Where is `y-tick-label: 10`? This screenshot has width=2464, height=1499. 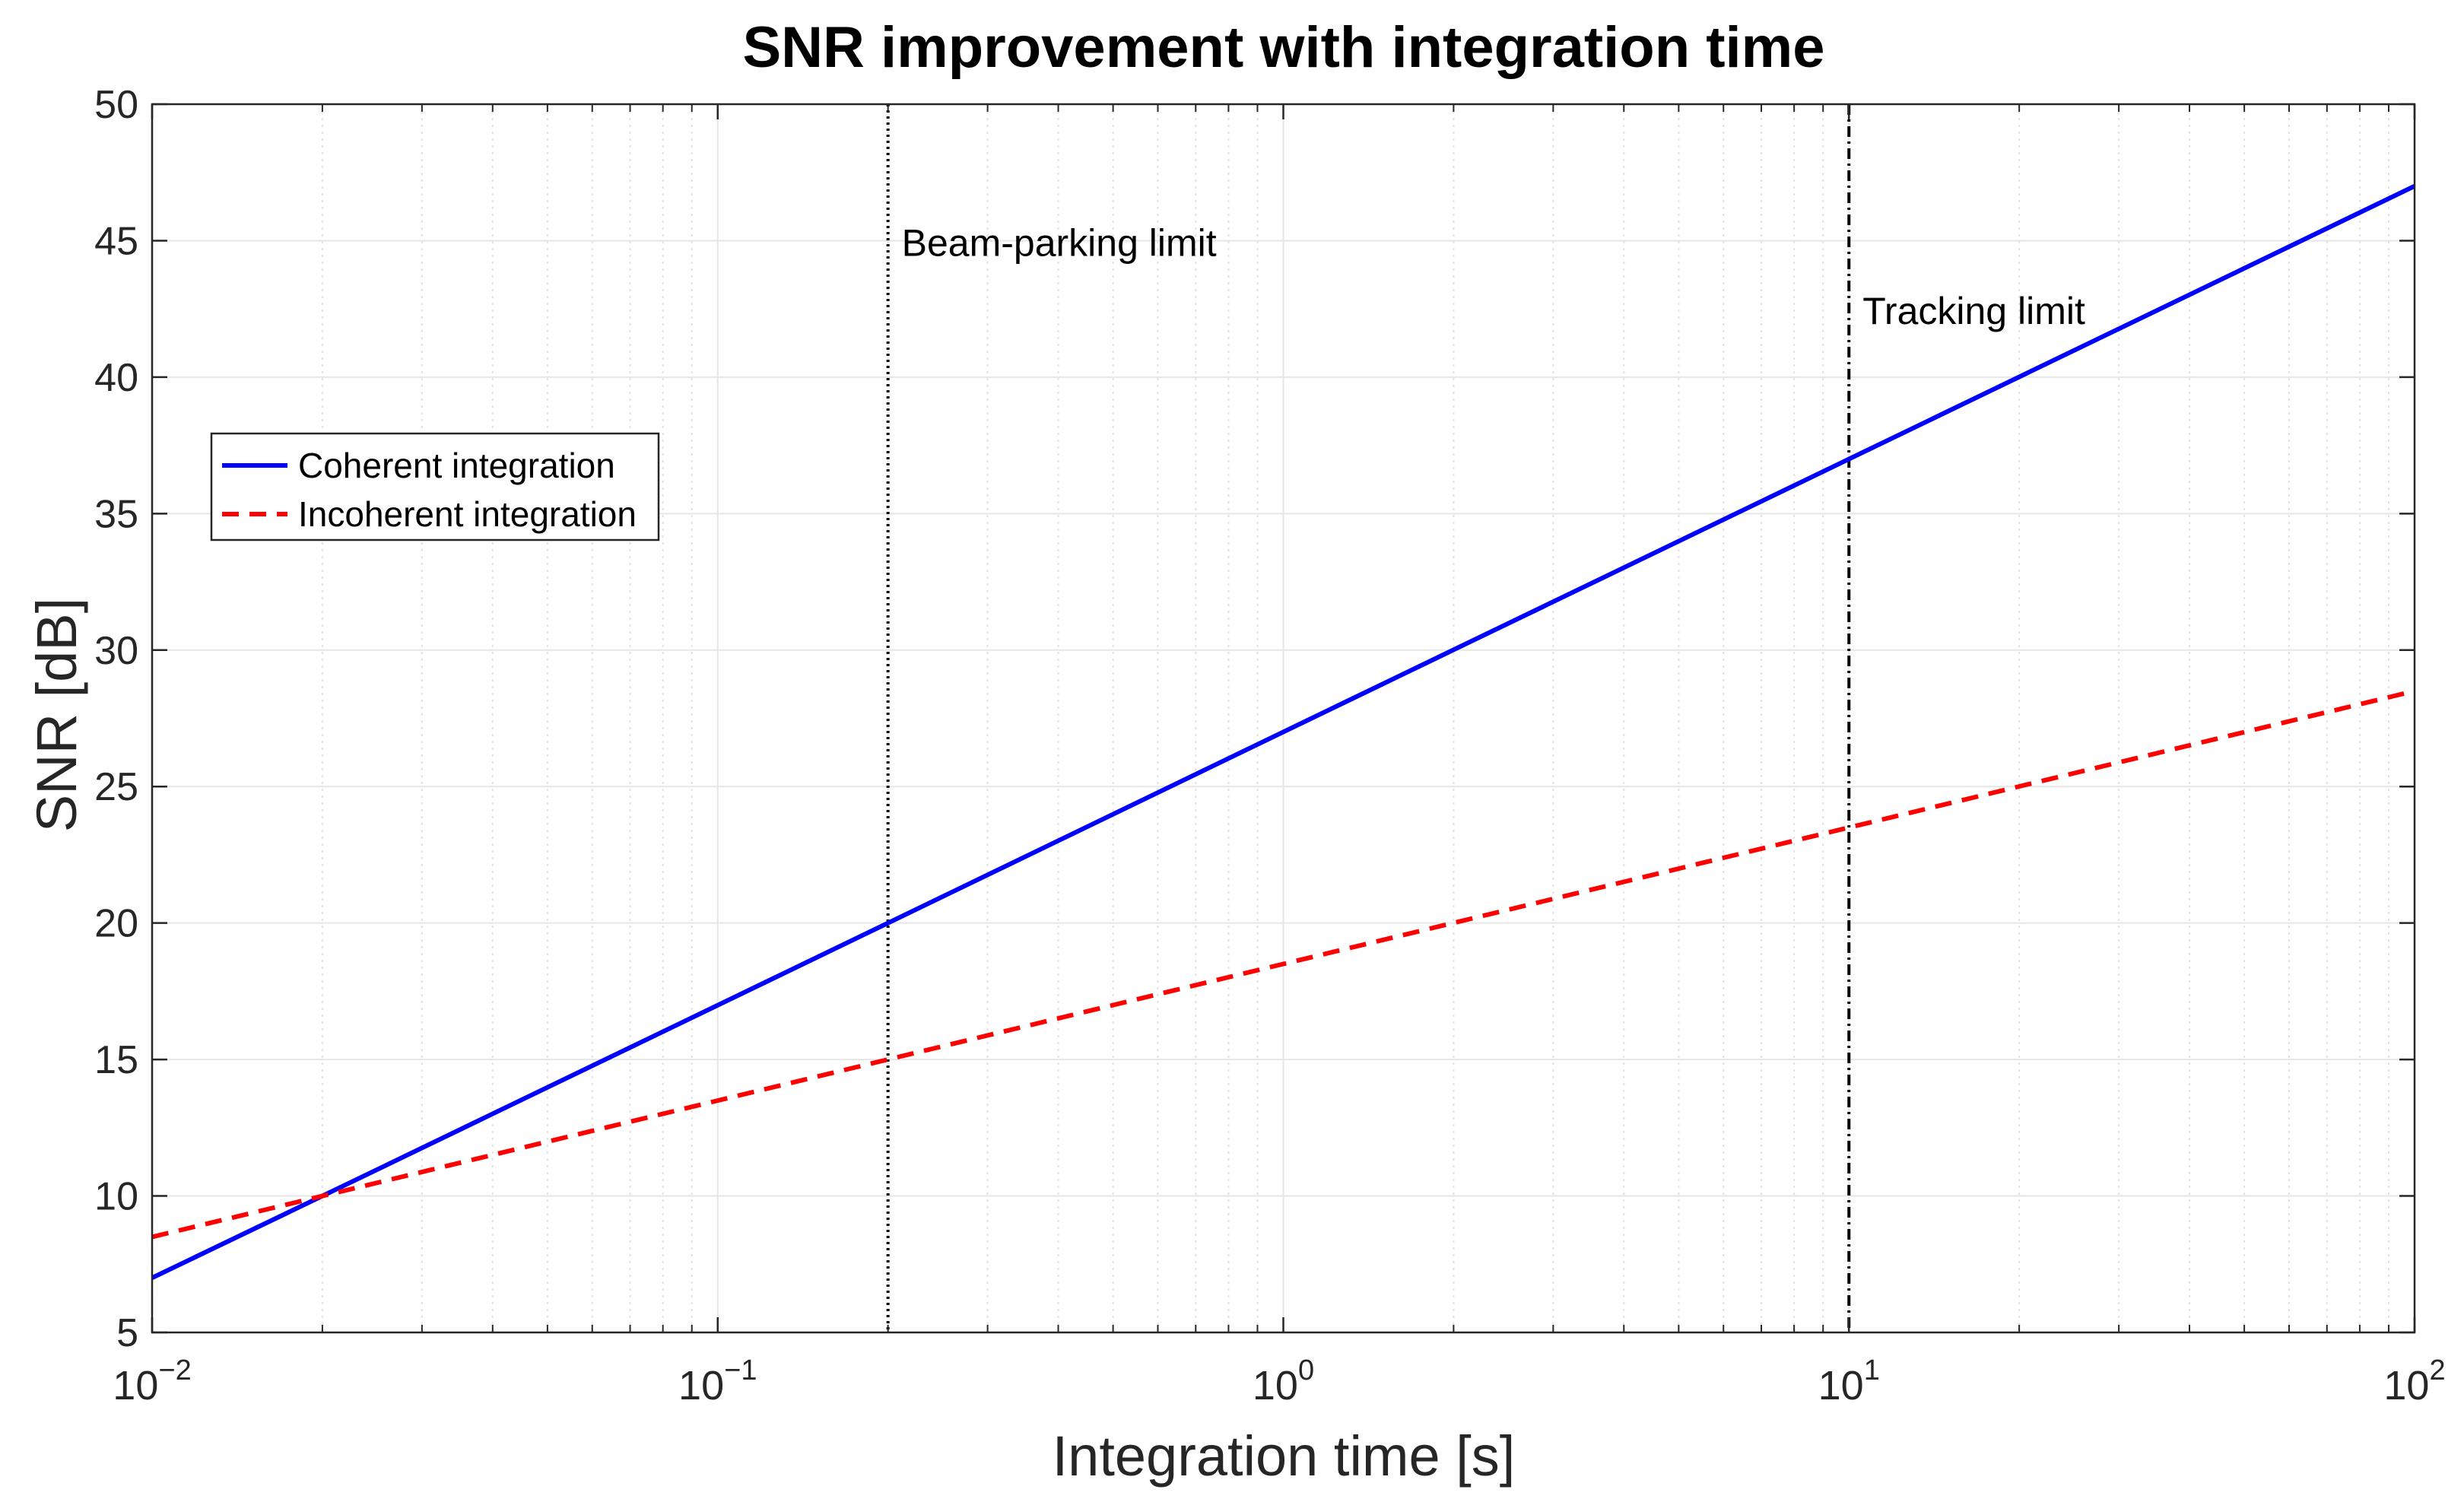 y-tick-label: 10 is located at coordinates (116, 1197).